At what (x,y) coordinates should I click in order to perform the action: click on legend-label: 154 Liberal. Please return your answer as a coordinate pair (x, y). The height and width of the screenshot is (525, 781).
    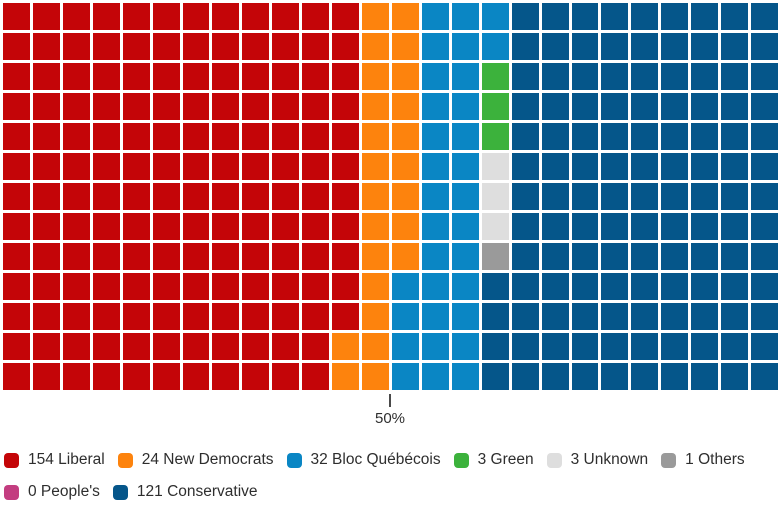
    Looking at the image, I should click on (66, 459).